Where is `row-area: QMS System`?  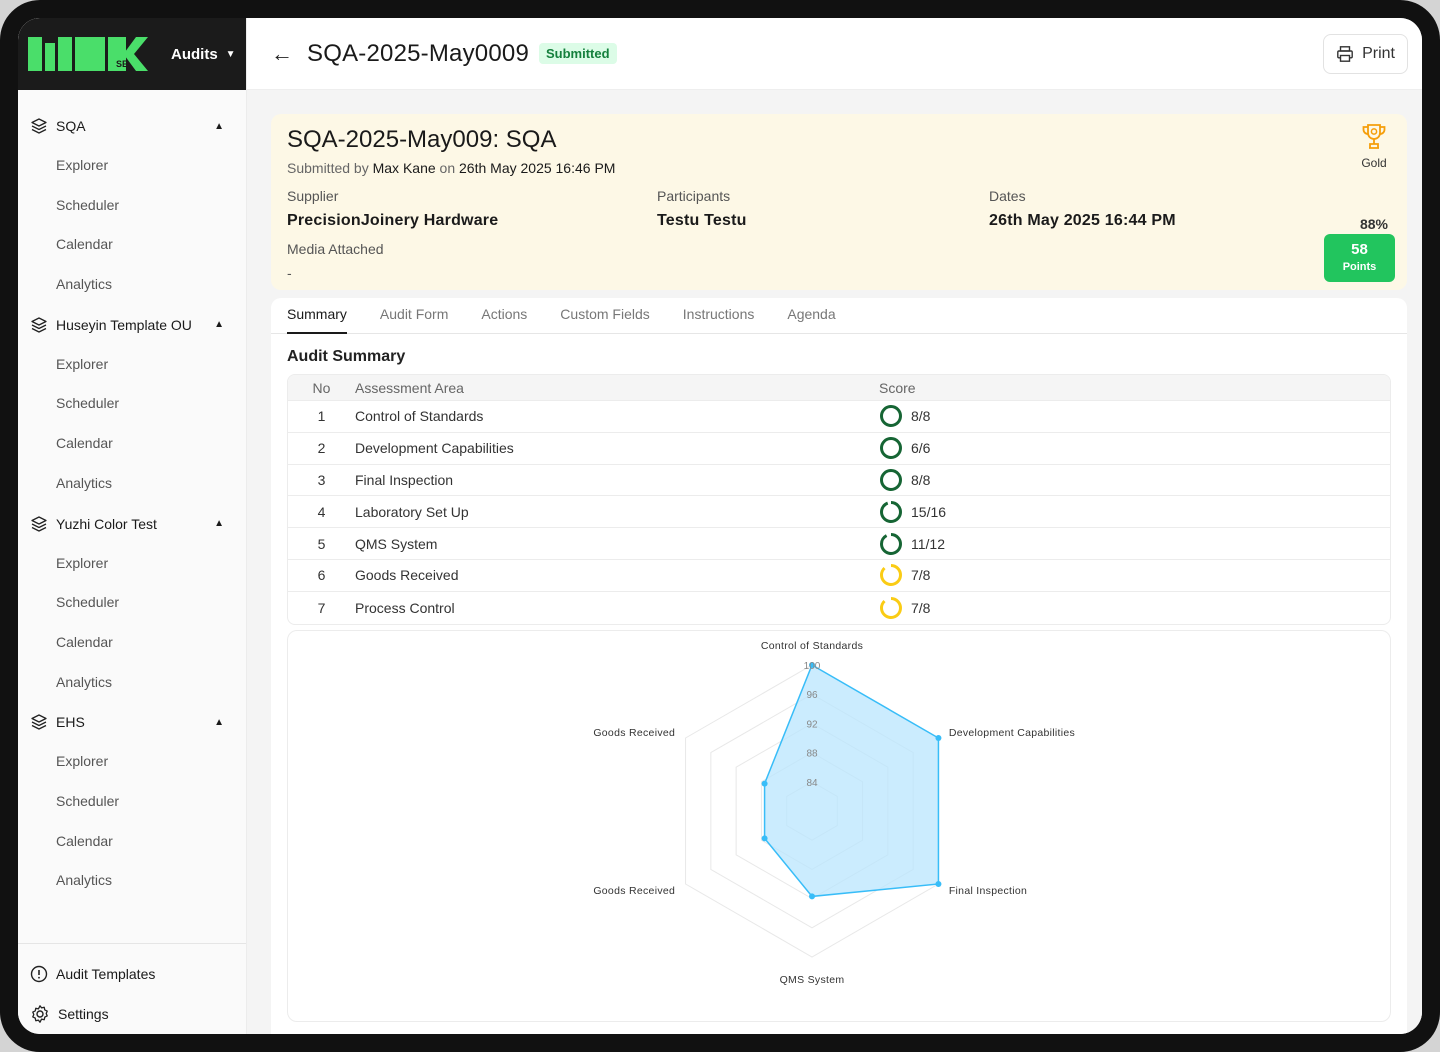 row-area: QMS System is located at coordinates (396, 543).